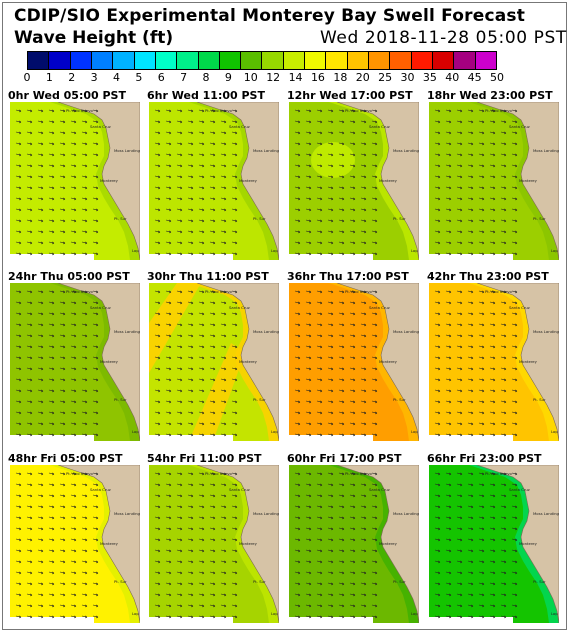 This screenshot has height=632, width=570. What do you see at coordinates (139, 77) in the screenshot?
I see `colorbar-tick-label: 5` at bounding box center [139, 77].